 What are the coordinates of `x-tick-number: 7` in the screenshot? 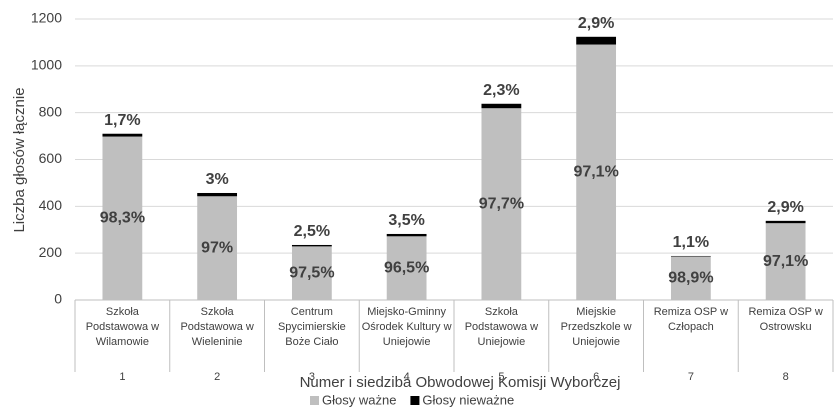 It's located at (691, 377).